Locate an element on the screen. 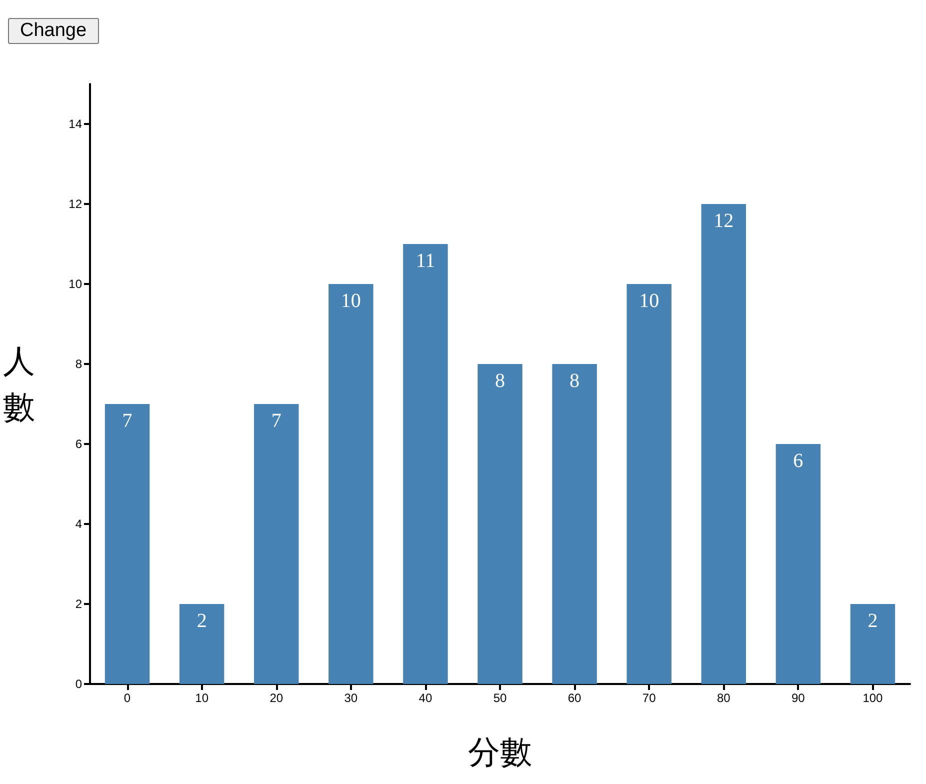 Image resolution: width=926 pixels, height=784 pixels. x-axis-title: 分數 is located at coordinates (500, 752).